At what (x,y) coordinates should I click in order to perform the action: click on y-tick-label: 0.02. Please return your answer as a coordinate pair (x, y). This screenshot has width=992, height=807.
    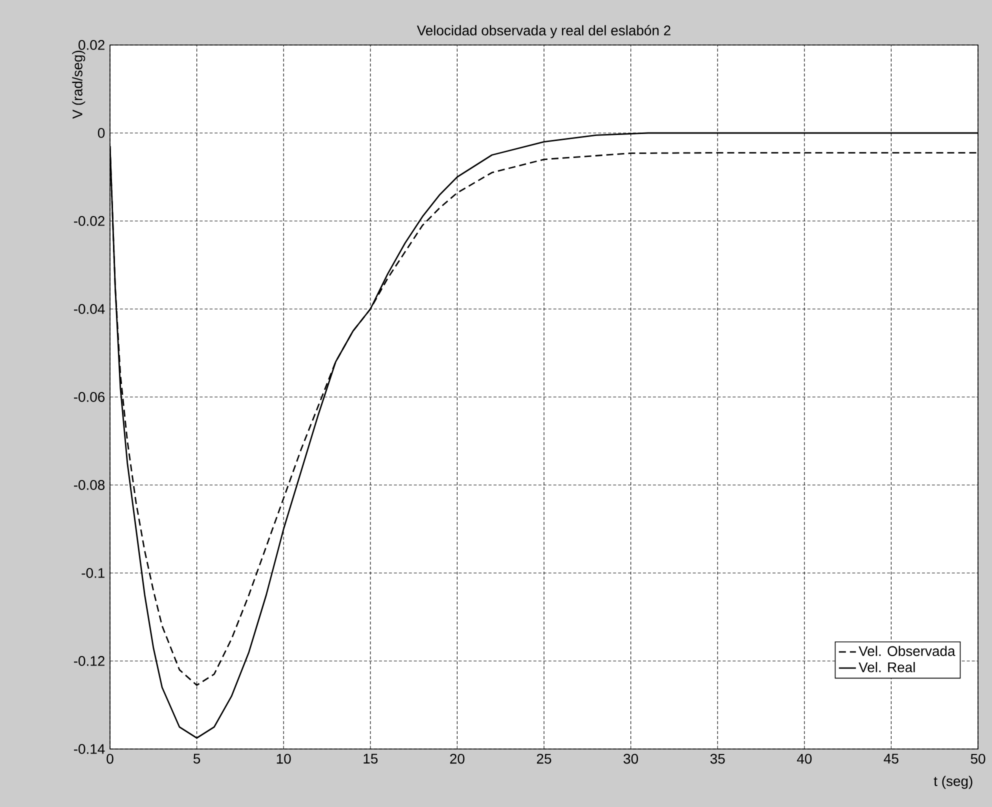
    Looking at the image, I should click on (91, 45).